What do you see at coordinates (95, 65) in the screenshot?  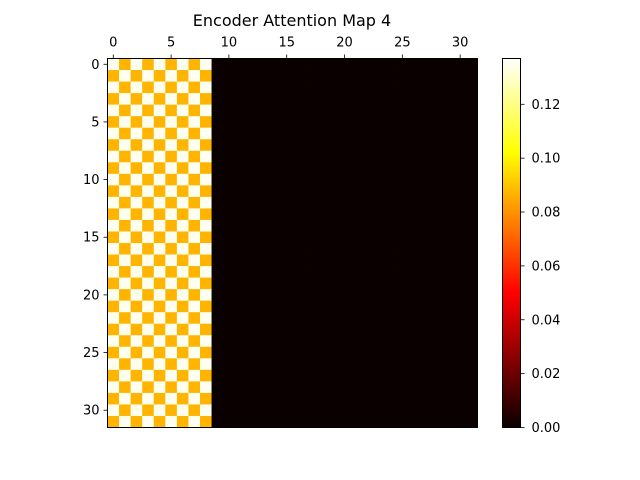 I see `y-tick-label: 0` at bounding box center [95, 65].